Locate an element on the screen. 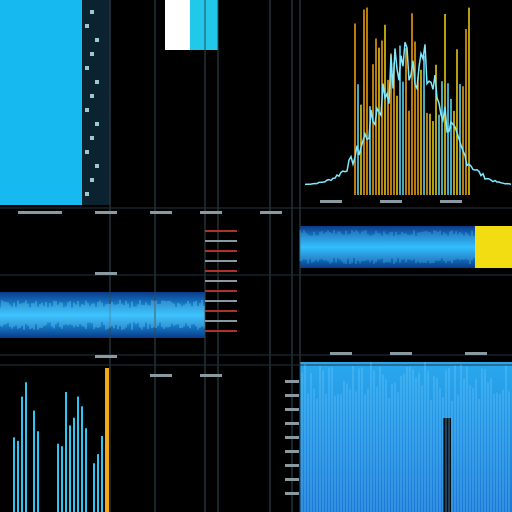  cyan-box is located at coordinates (204, 25).